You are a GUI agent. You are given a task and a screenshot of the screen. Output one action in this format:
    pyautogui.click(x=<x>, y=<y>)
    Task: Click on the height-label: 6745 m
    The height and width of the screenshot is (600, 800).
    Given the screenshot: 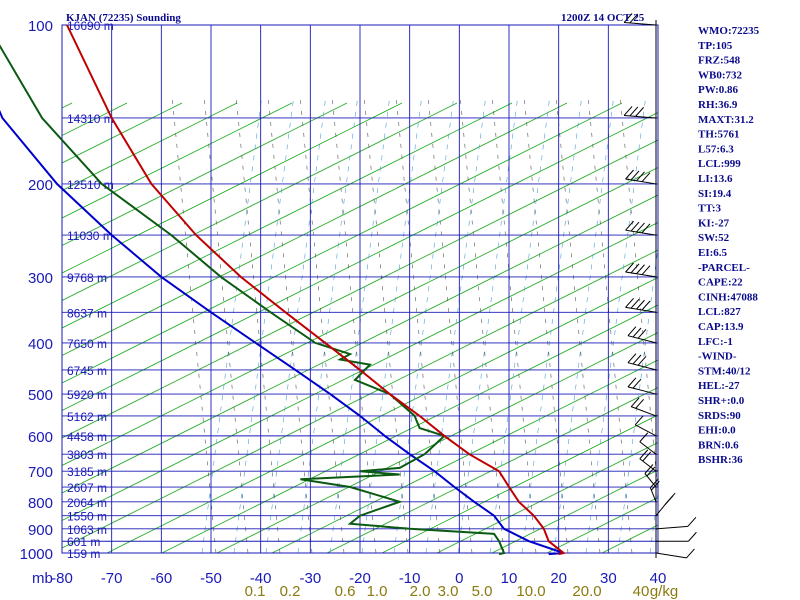 What is the action you would take?
    pyautogui.click(x=87, y=371)
    